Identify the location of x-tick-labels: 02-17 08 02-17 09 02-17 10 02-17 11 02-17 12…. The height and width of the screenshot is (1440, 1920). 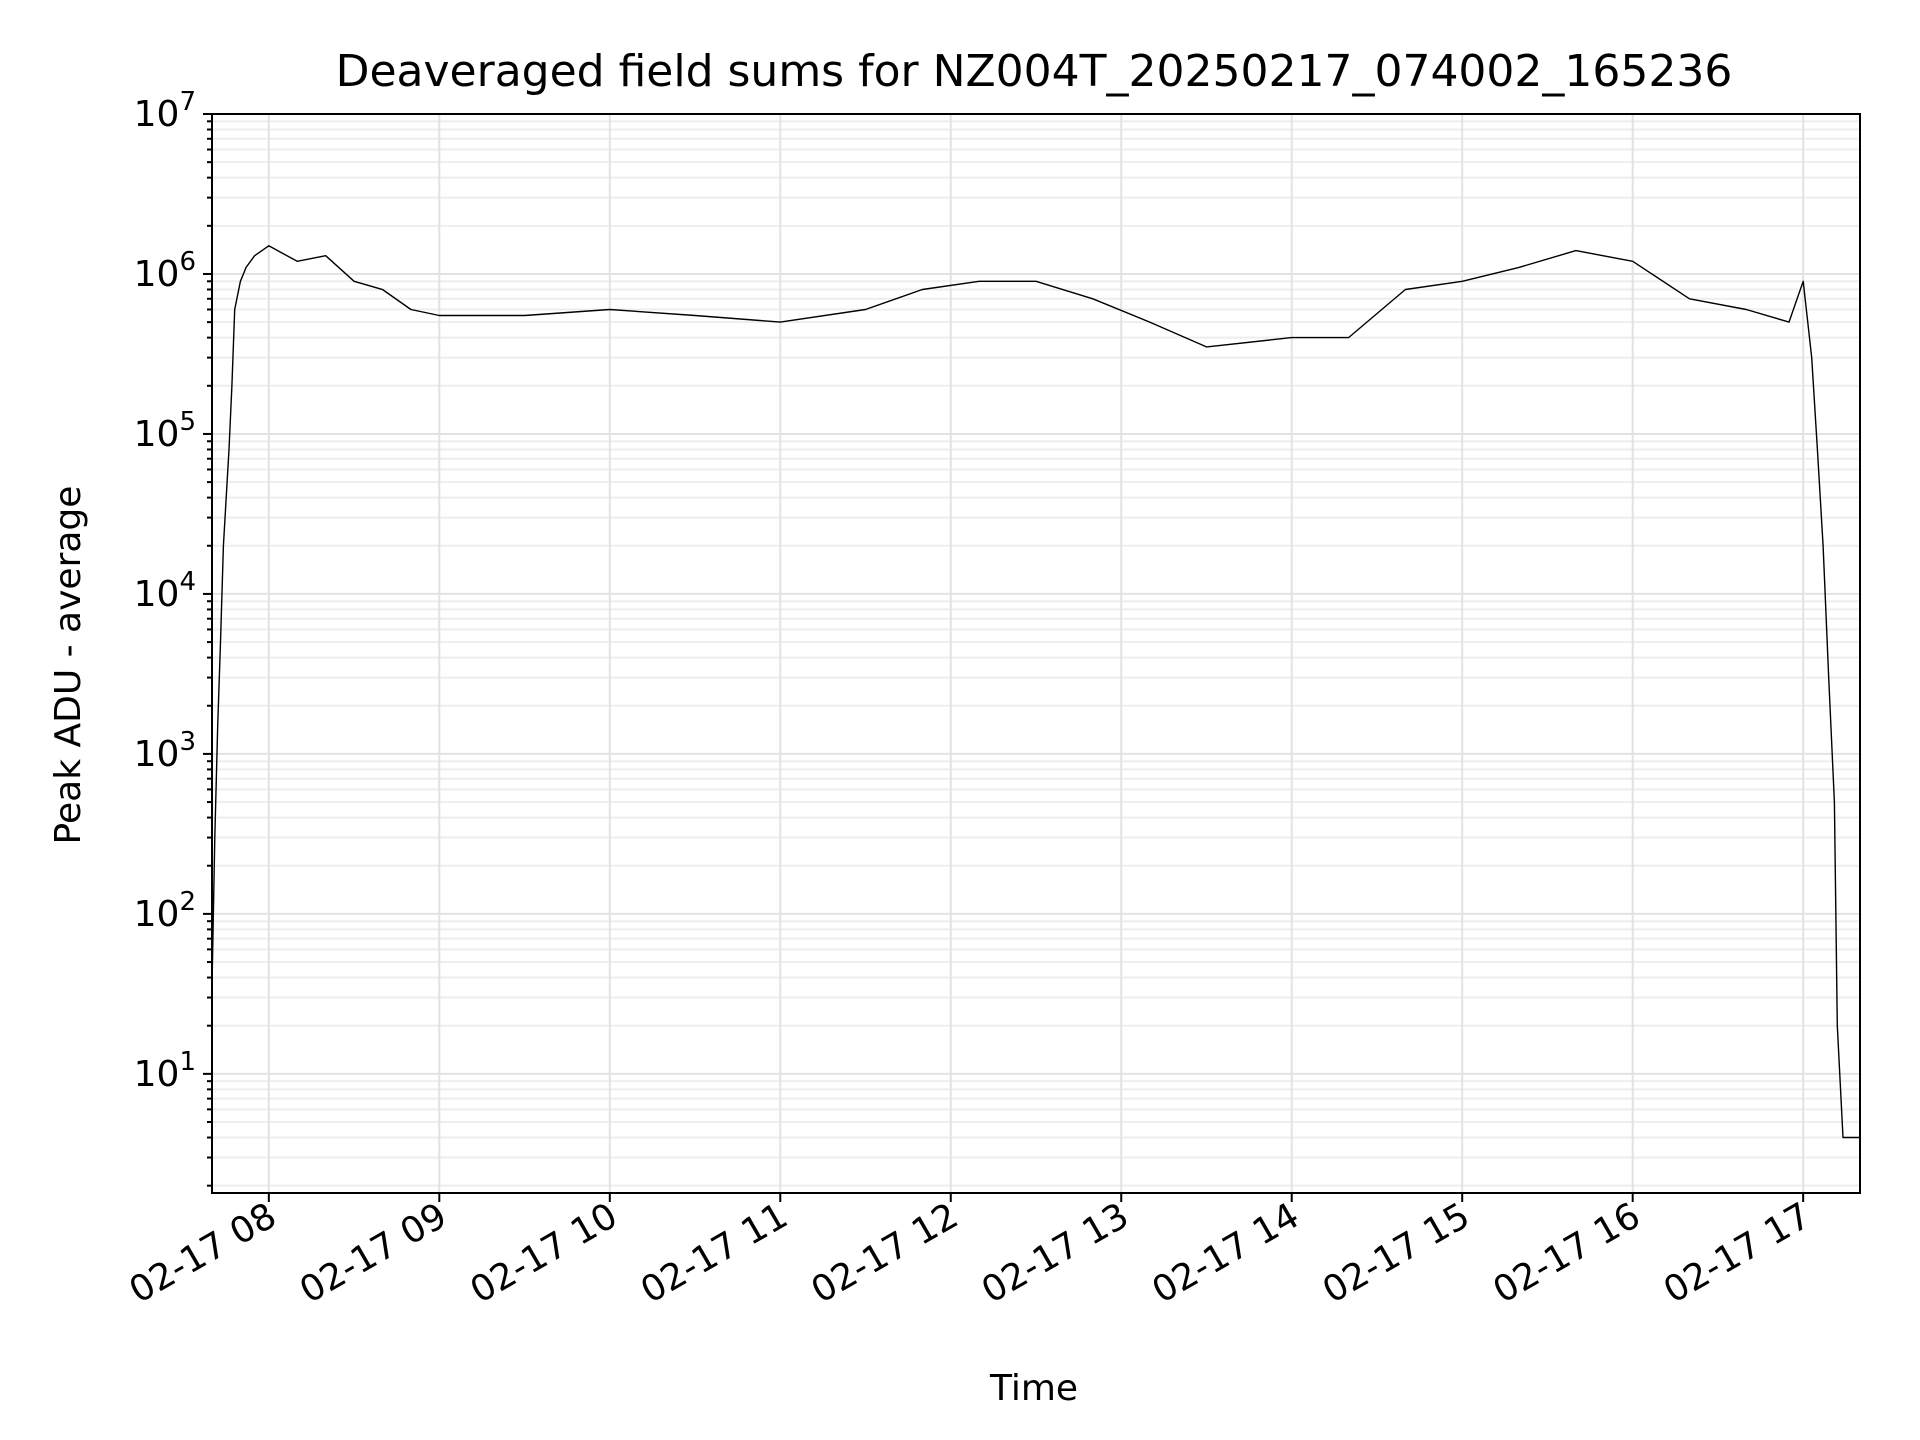
(970, 1253).